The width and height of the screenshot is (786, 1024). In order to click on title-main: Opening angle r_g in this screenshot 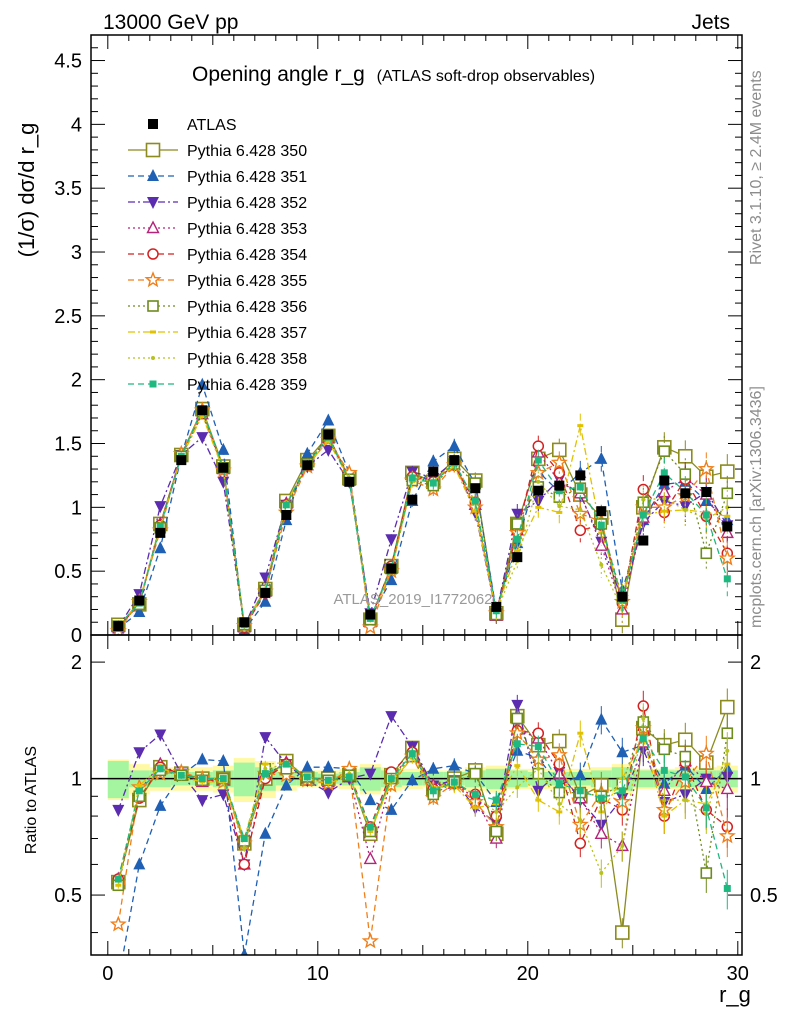, I will do `click(278, 74)`.